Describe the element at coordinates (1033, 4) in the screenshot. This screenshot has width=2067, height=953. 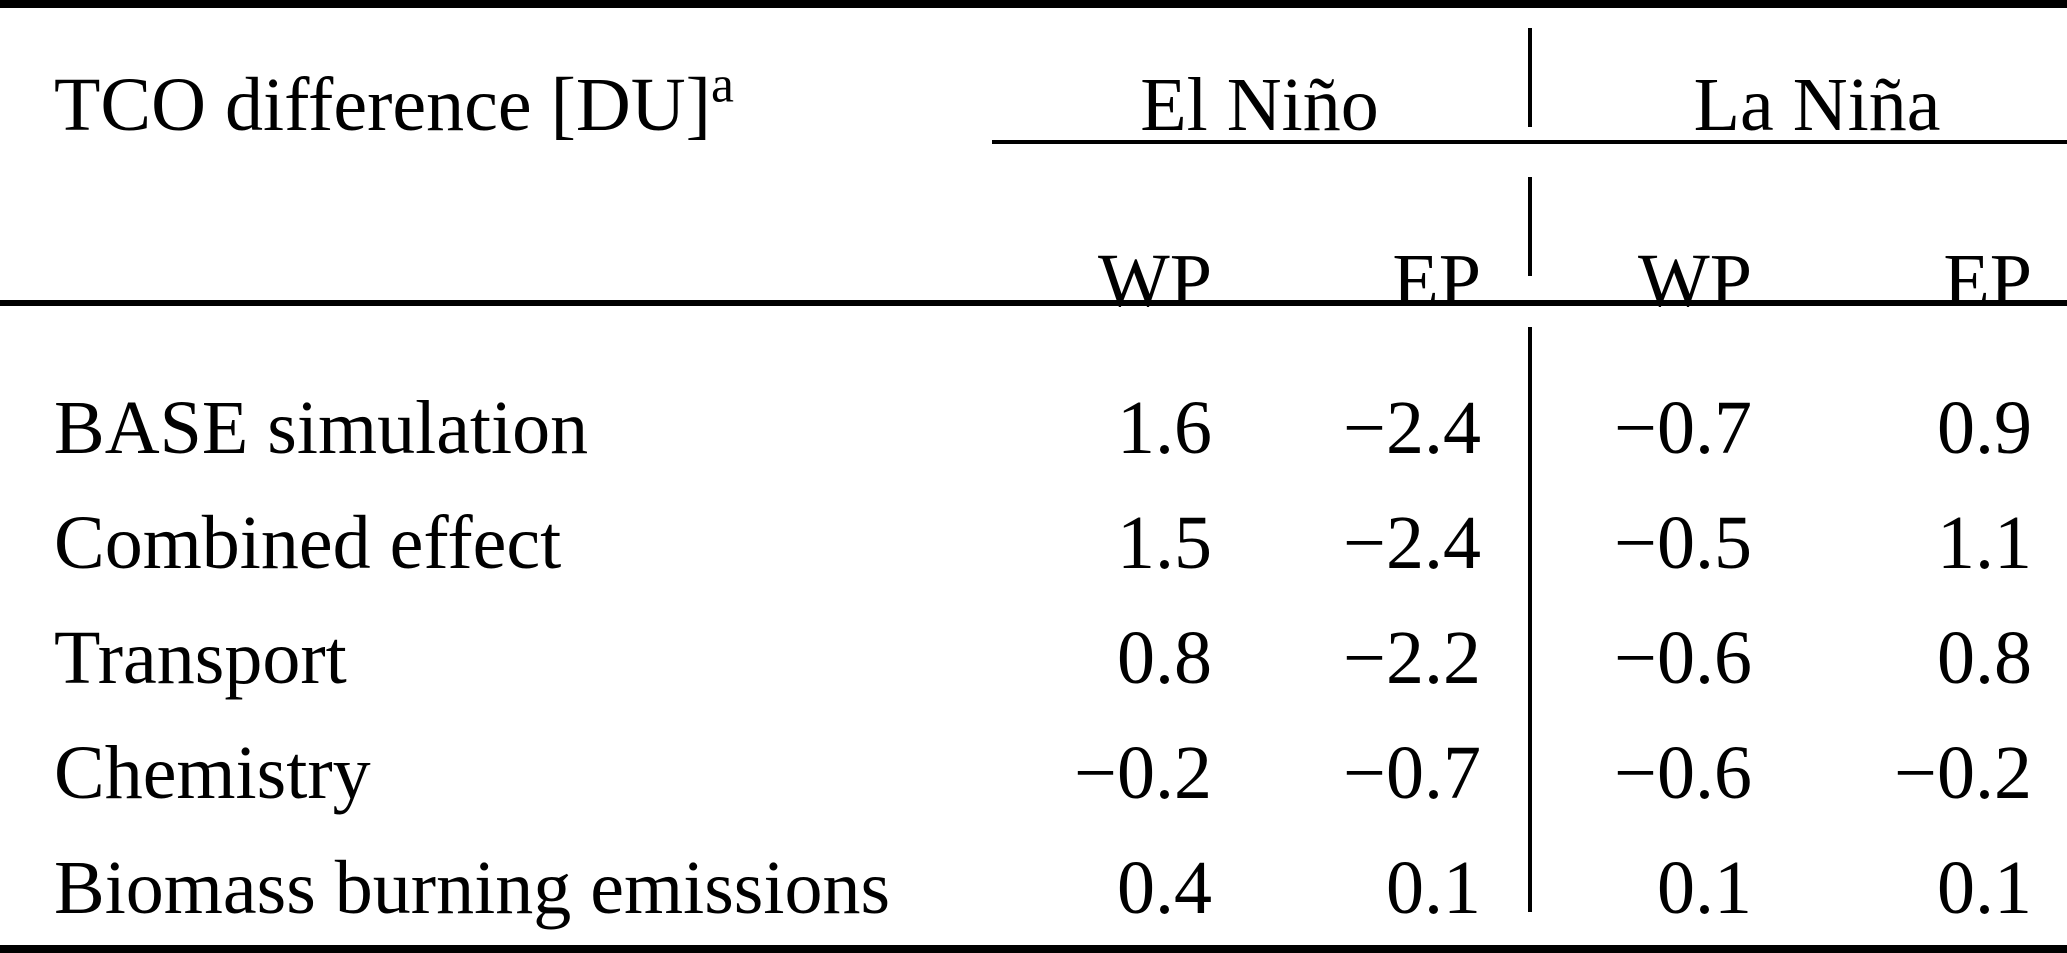
I see `table-top-rule` at that location.